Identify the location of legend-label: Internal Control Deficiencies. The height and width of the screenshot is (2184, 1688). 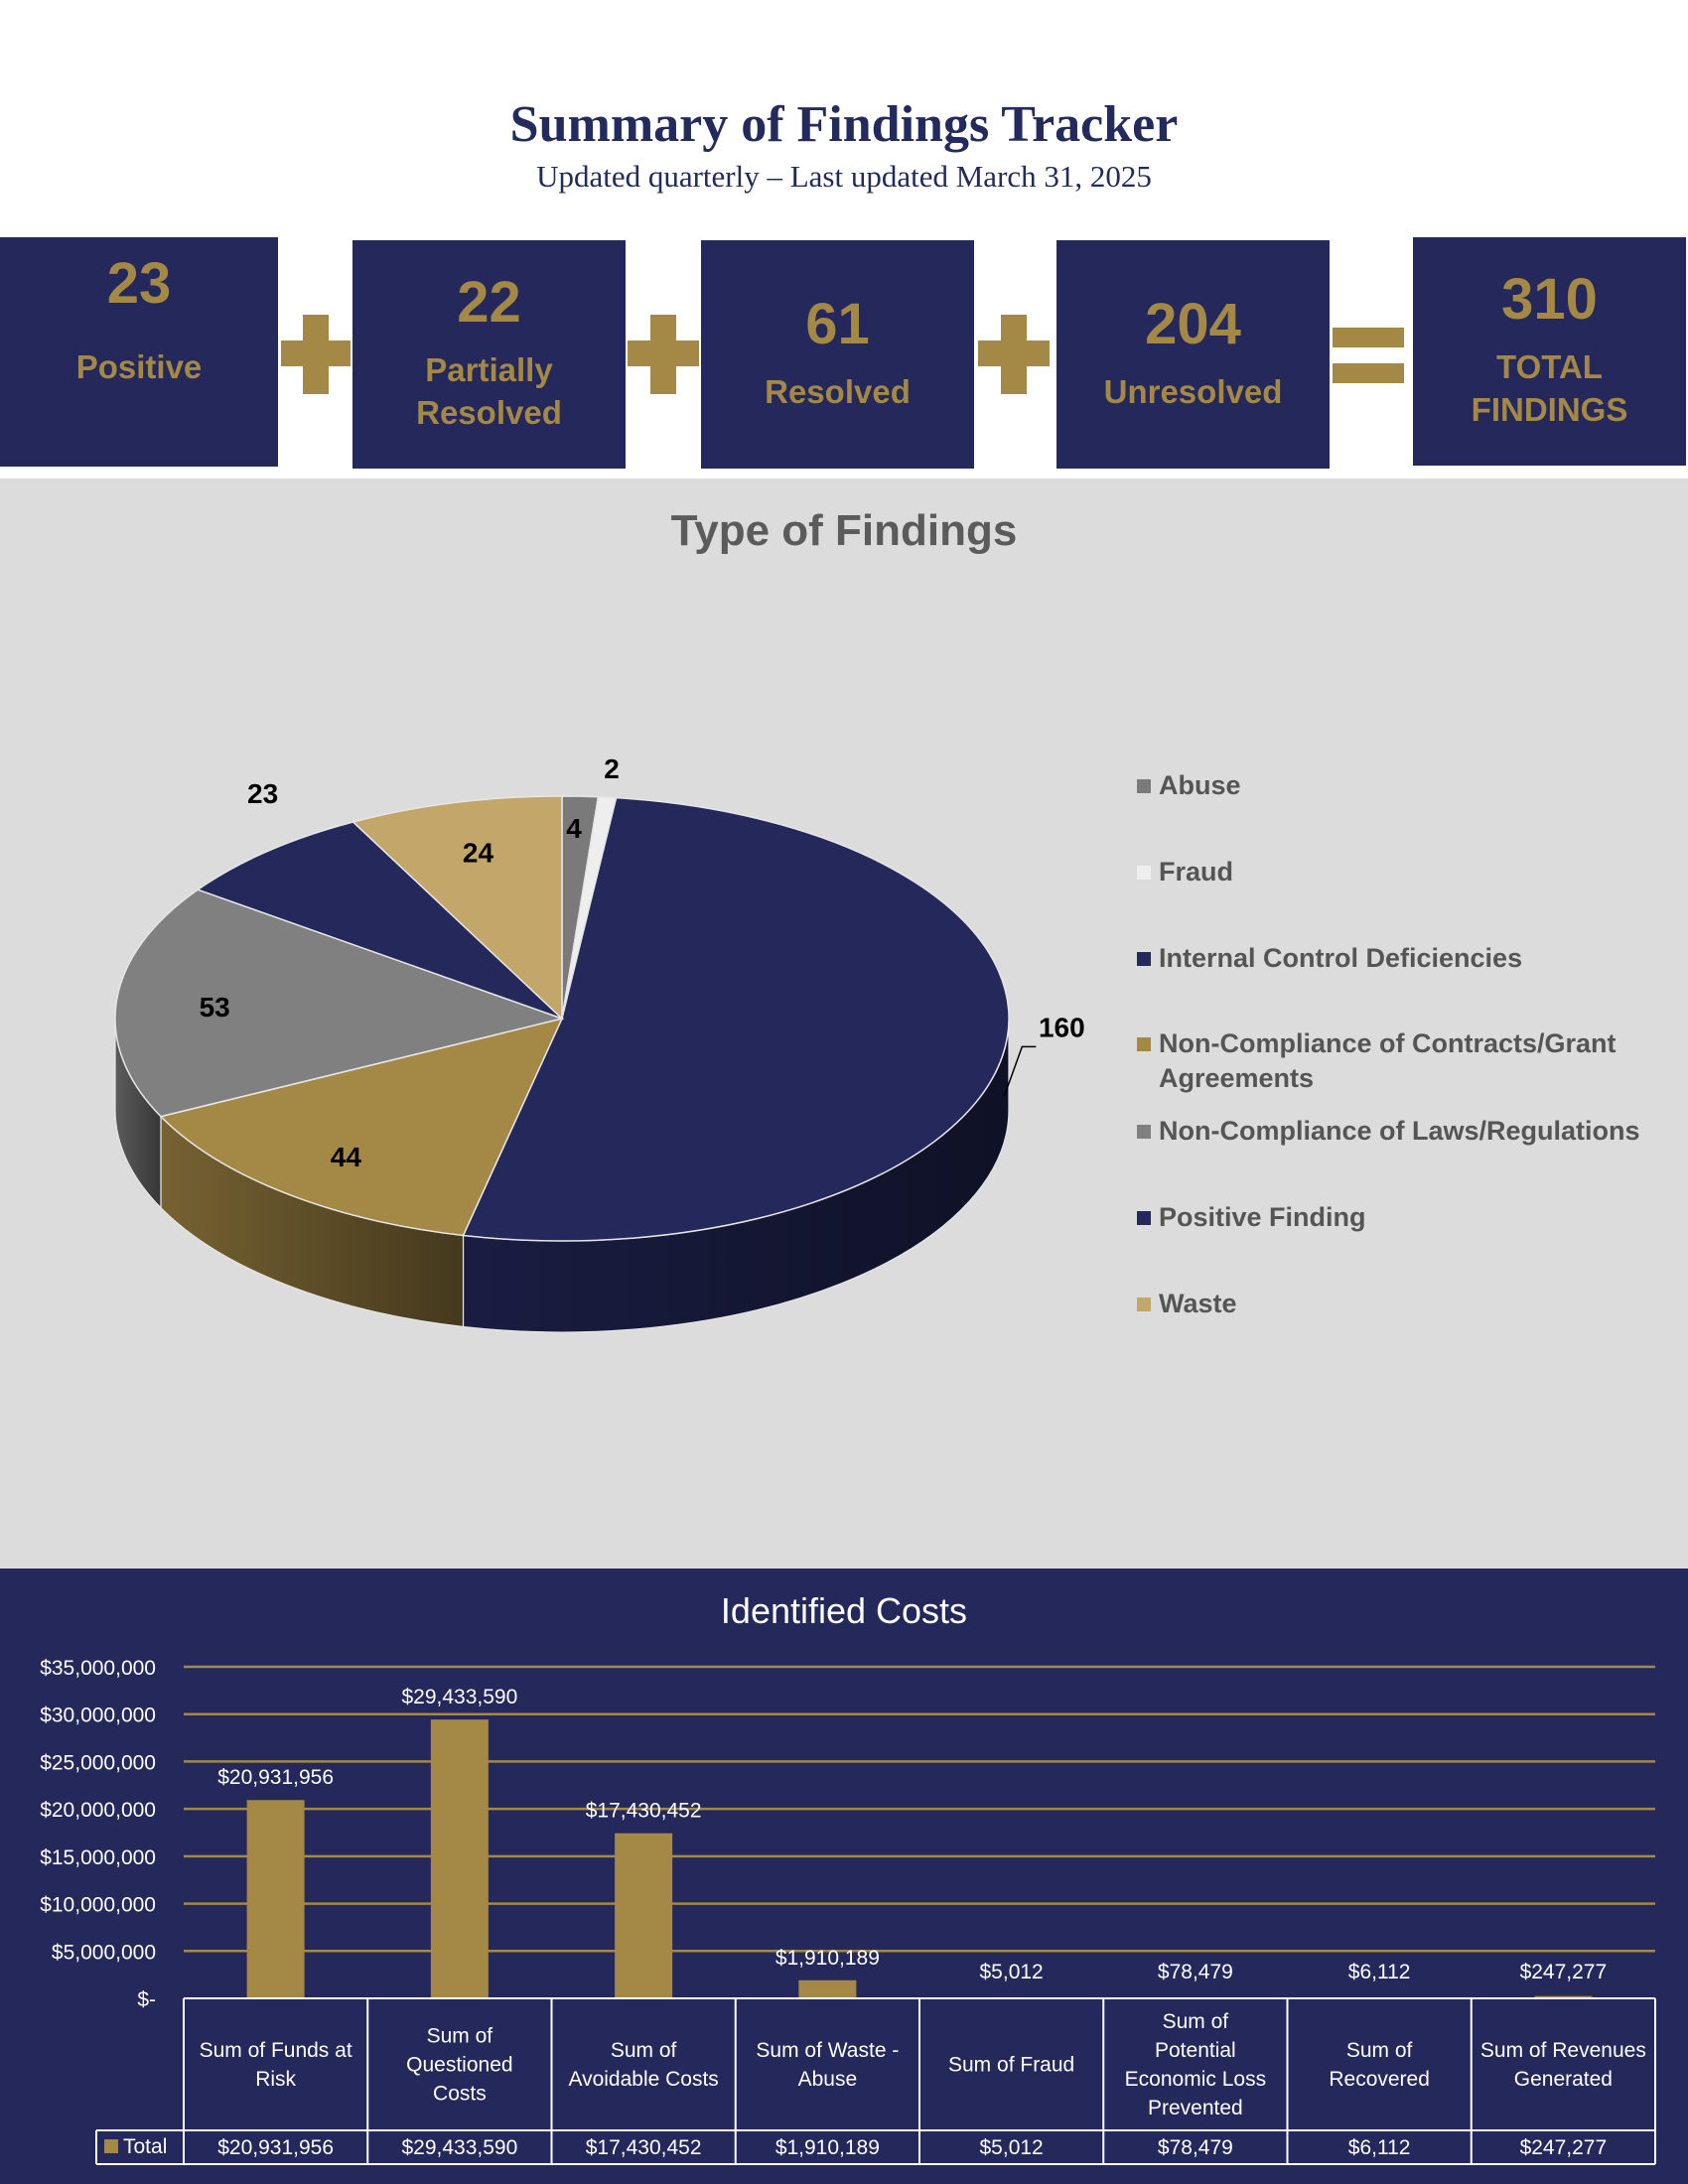
(1341, 958).